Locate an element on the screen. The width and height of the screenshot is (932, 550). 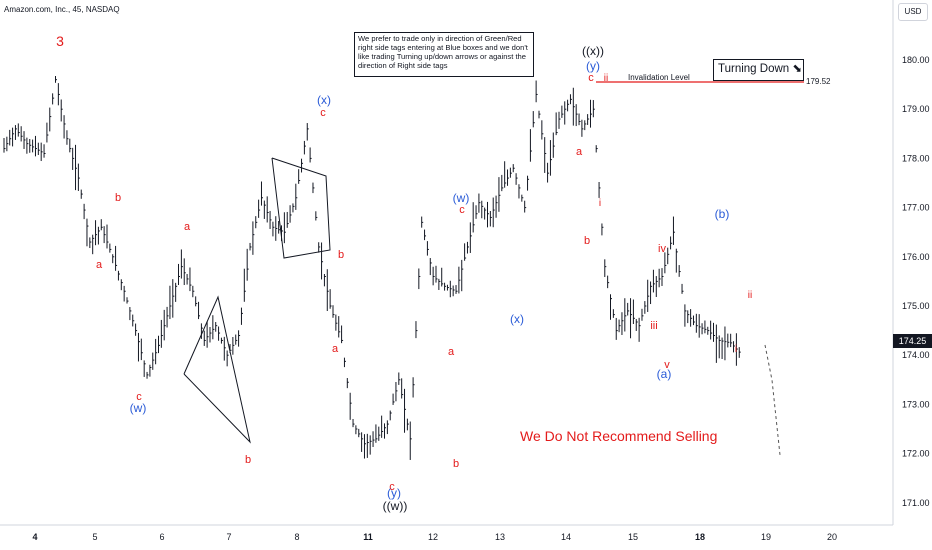
time-tick-label: 4 is located at coordinates (34, 537).